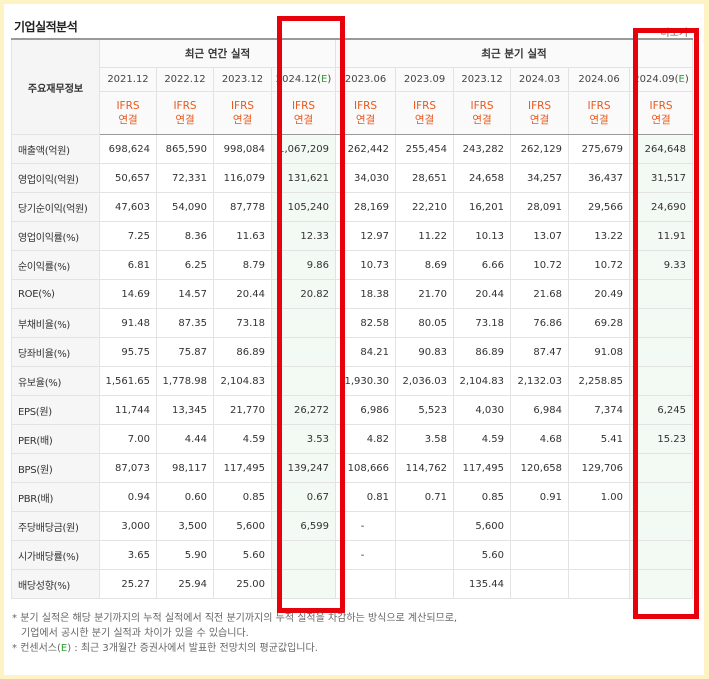  I want to click on table-cell: 2,104.83, so click(482, 381).